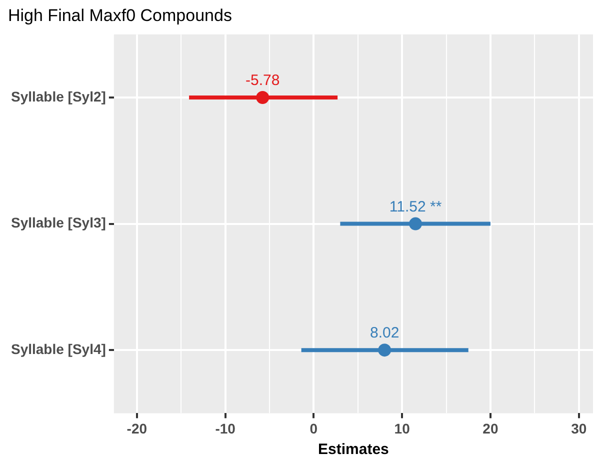  Describe the element at coordinates (415, 207) in the screenshot. I see `data-label: 11.52 **` at that location.